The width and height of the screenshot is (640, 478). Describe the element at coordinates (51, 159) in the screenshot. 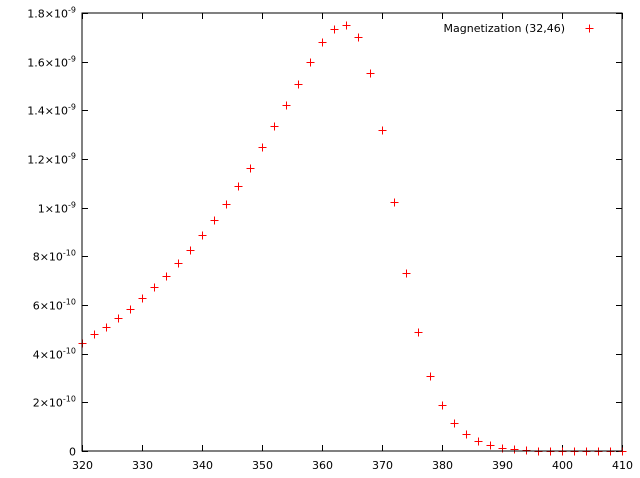

I see `y-tick-label: 1.2×10⁻⁹` at that location.